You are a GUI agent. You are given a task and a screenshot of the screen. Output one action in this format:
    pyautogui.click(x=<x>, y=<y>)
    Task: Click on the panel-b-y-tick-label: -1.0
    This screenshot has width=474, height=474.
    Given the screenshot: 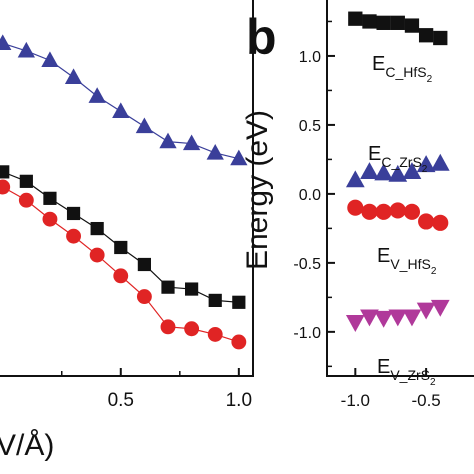 What is the action you would take?
    pyautogui.click(x=307, y=333)
    